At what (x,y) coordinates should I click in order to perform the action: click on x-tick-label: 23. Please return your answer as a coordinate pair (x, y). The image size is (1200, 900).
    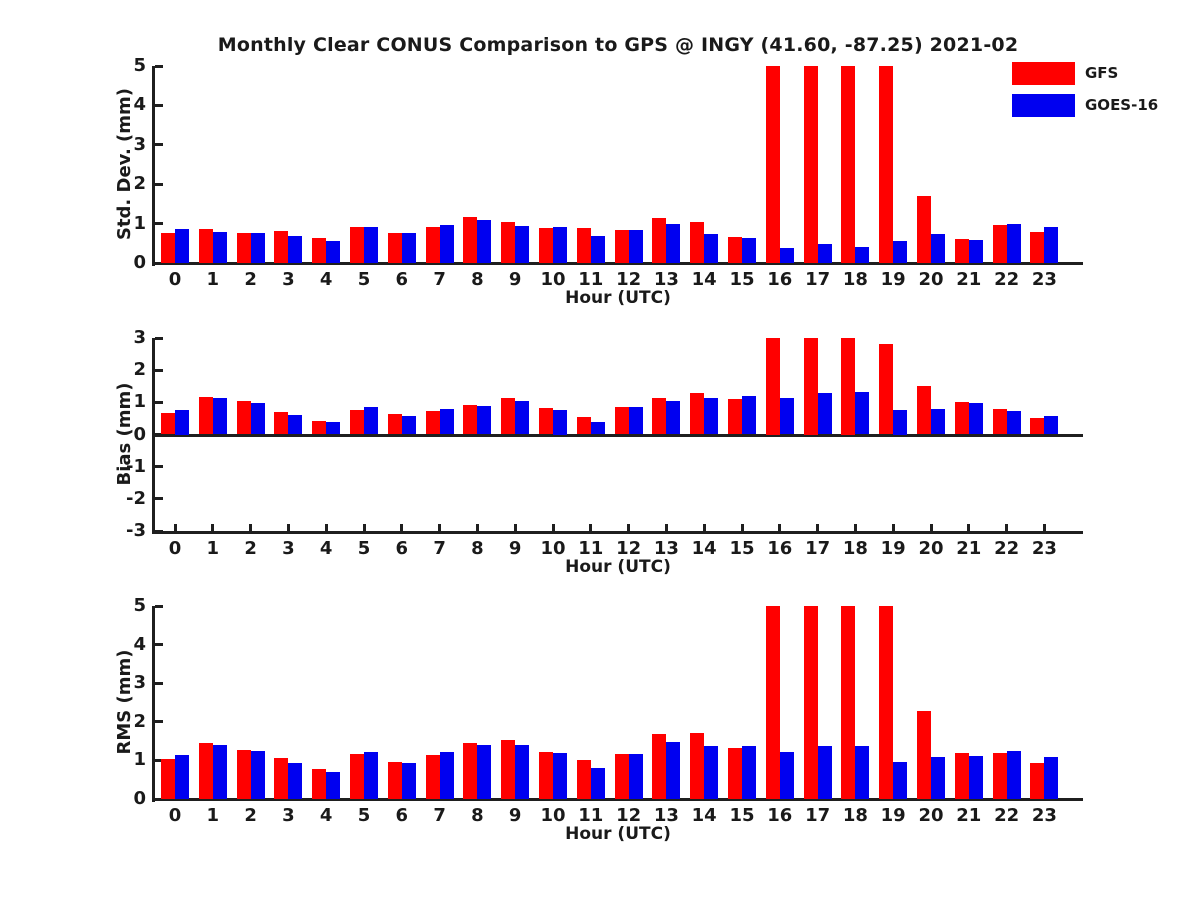
    Looking at the image, I should click on (1044, 815).